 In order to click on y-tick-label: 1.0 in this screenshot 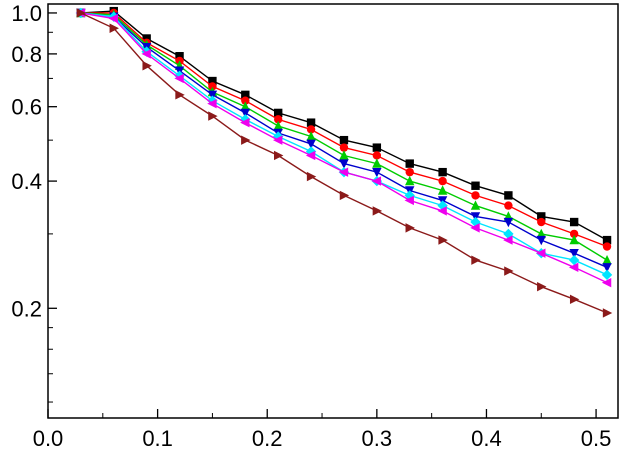, I will do `click(26, 13)`.